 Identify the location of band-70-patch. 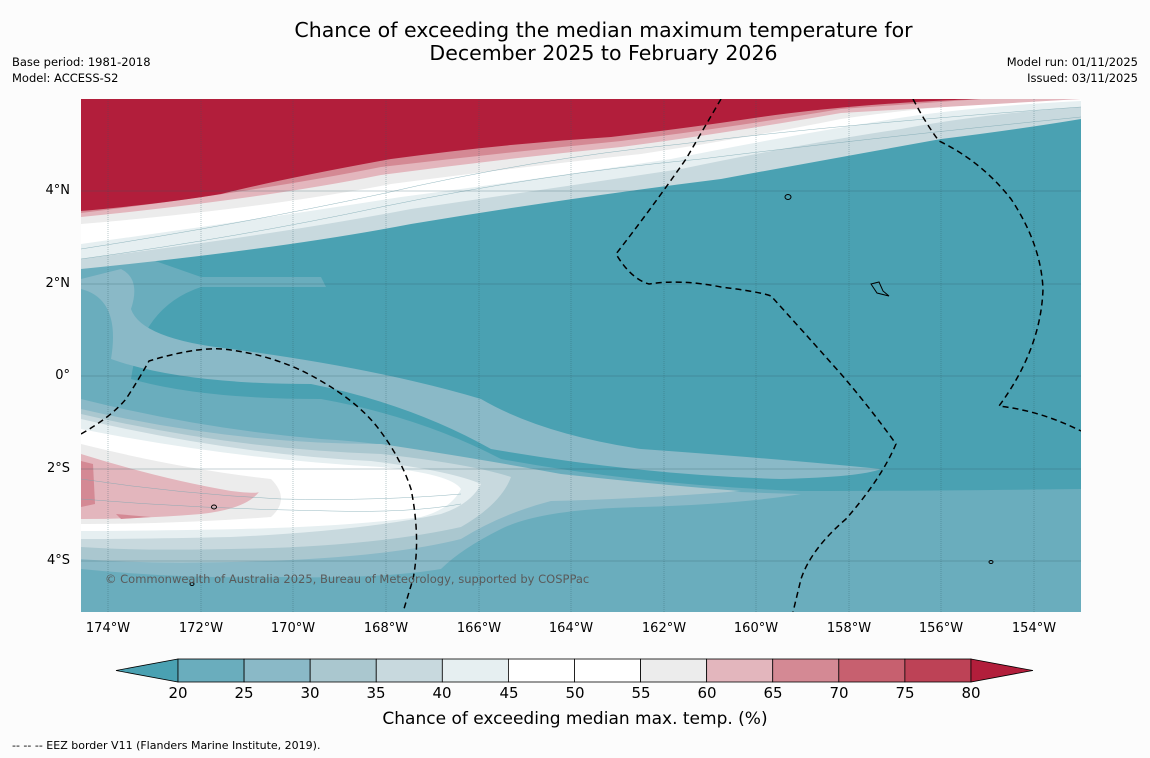
(133, 516).